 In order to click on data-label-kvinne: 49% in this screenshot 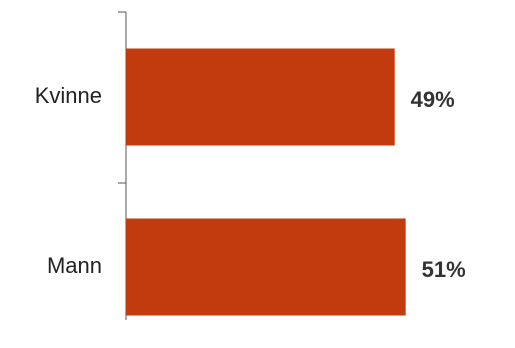, I will do `click(433, 99)`.